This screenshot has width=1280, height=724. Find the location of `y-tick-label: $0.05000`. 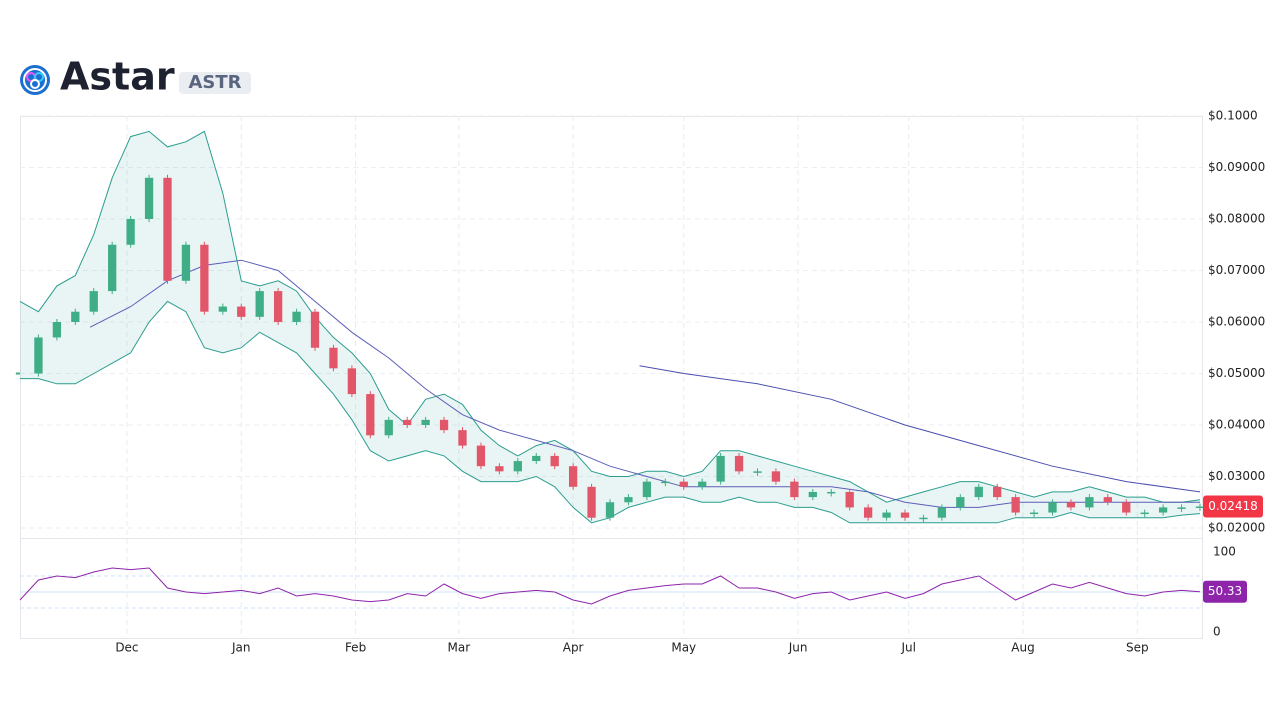

y-tick-label: $0.05000 is located at coordinates (1236, 373).